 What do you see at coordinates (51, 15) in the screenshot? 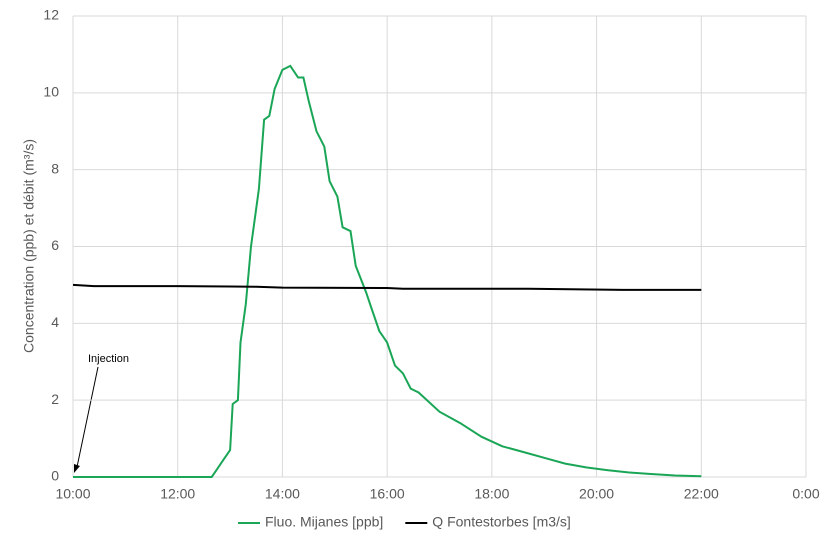
I see `y-tick-label: 12` at bounding box center [51, 15].